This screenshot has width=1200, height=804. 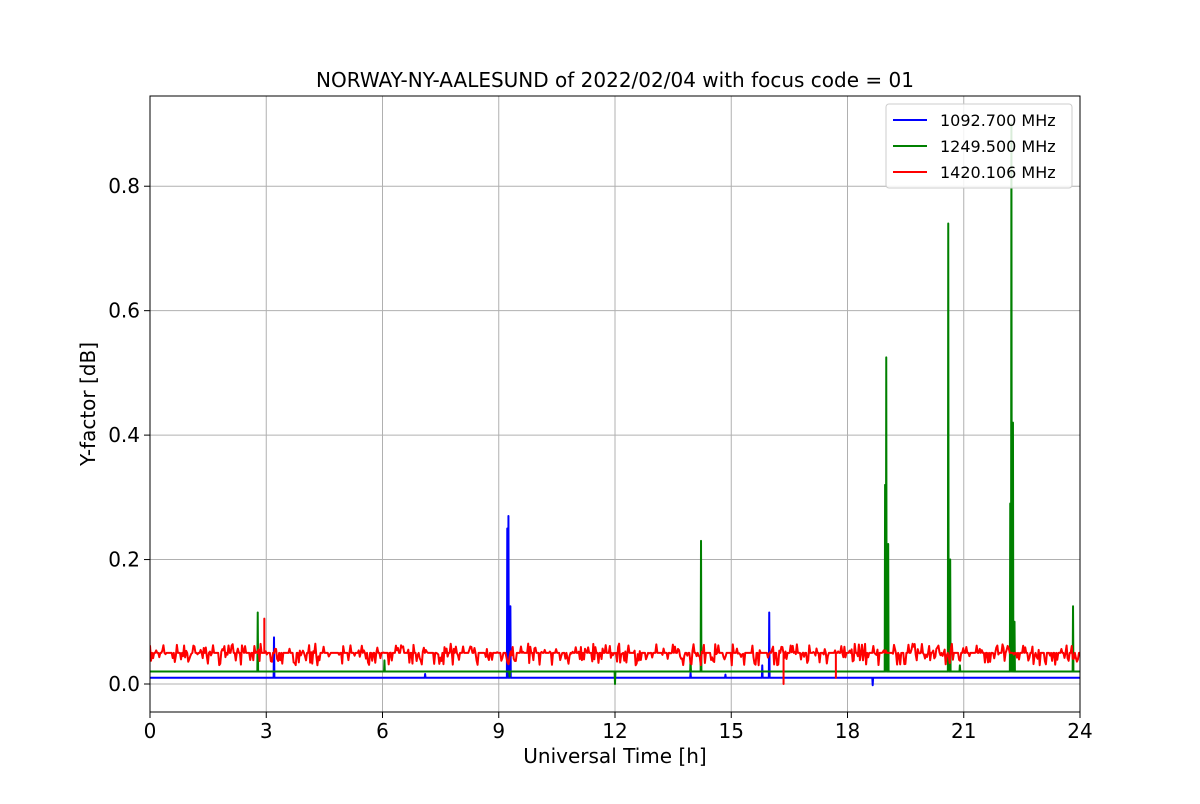 What do you see at coordinates (266, 731) in the screenshot?
I see `x-tick-label: 3` at bounding box center [266, 731].